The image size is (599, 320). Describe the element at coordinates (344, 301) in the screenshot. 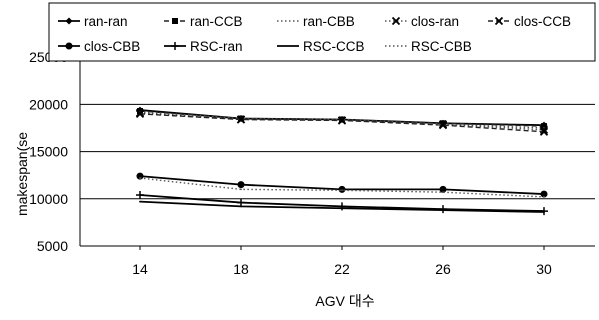

I see `x-axis-label: AGV 대수` at that location.